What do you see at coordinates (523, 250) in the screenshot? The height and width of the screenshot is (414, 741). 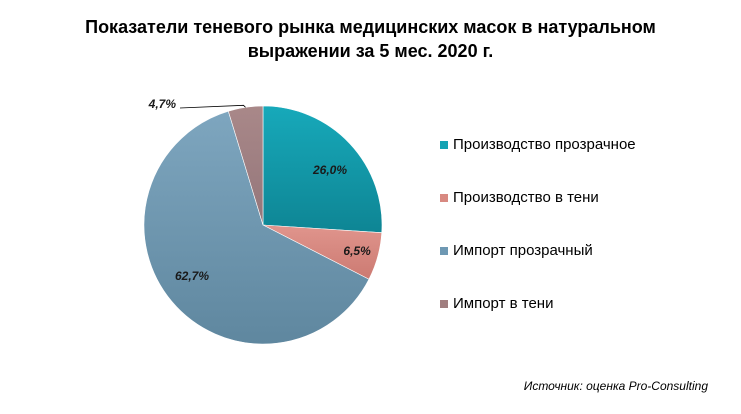 I see `legend-label: Импорт прозрачный` at bounding box center [523, 250].